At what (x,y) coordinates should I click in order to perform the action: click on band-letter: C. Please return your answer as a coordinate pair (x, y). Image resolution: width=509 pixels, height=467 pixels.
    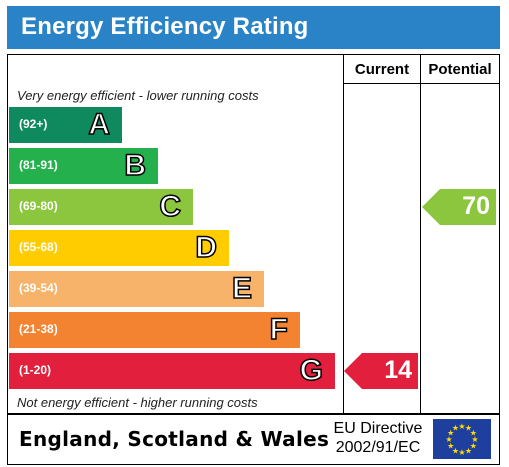
    Looking at the image, I should click on (170, 206).